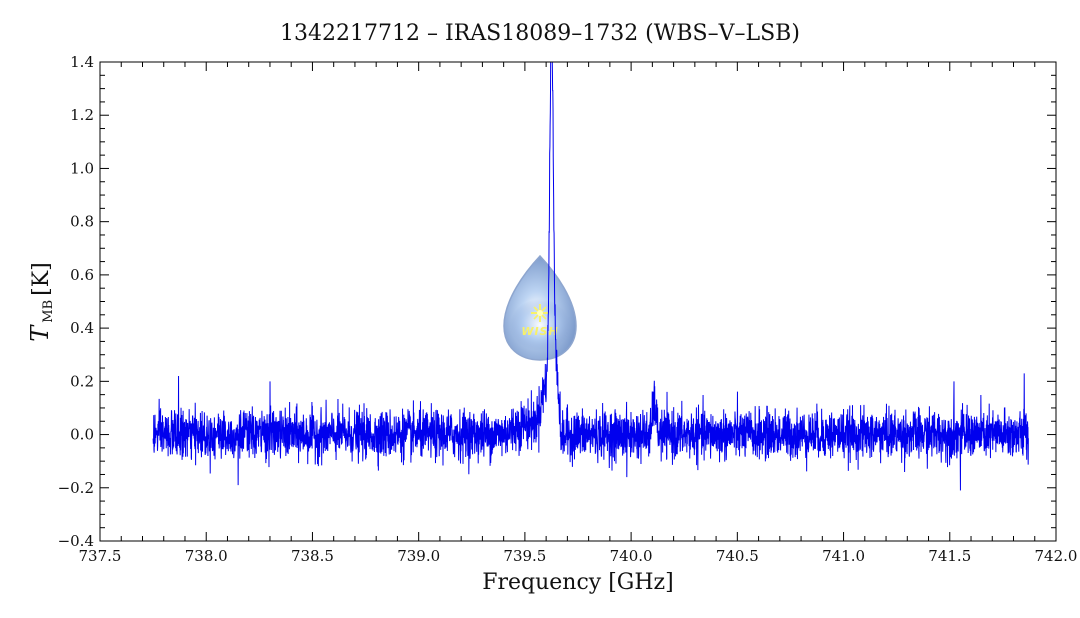  What do you see at coordinates (82, 115) in the screenshot?
I see `y-tick-label: 1.2` at bounding box center [82, 115].